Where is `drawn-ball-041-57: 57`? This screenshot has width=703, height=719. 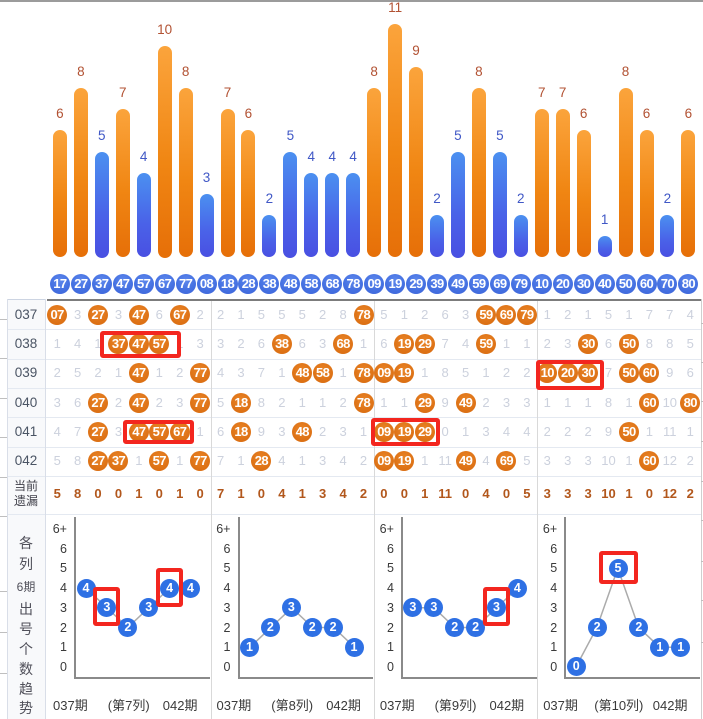
drawn-ball-041-57: 57 is located at coordinates (159, 431).